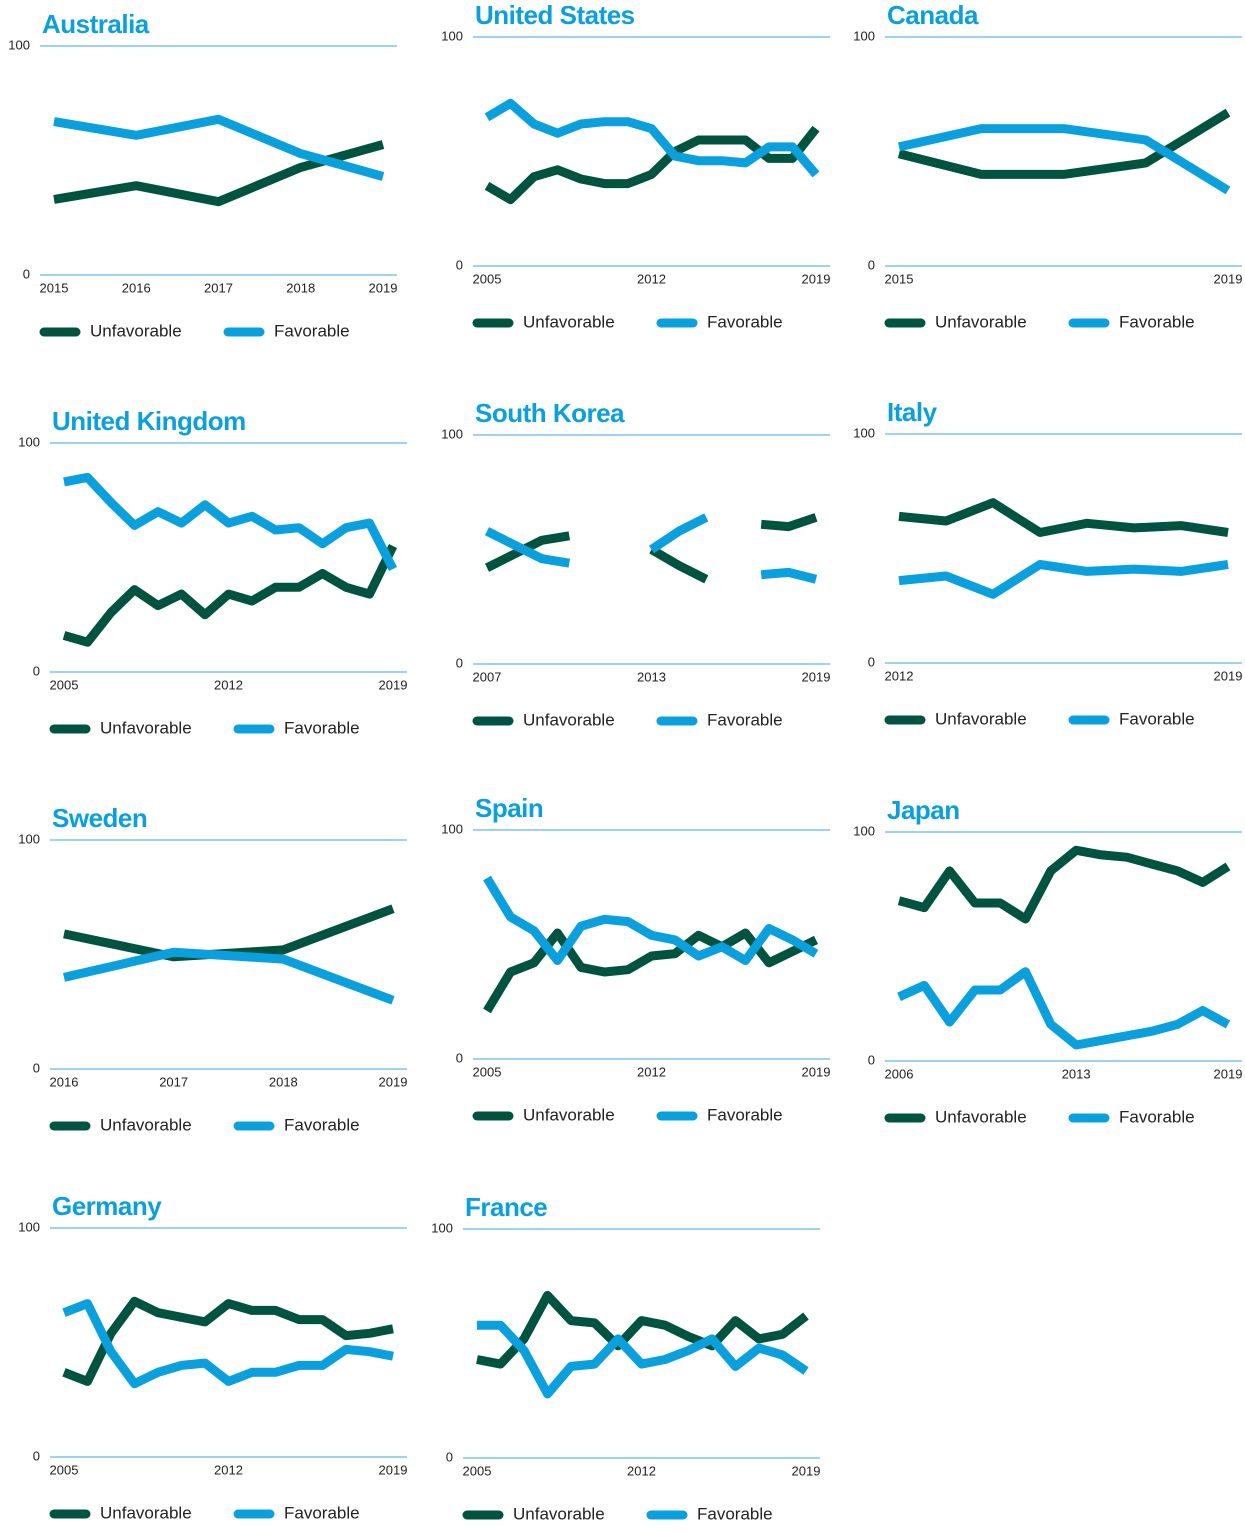 The height and width of the screenshot is (1536, 1245). What do you see at coordinates (550, 413) in the screenshot?
I see `chart-title: South Korea` at bounding box center [550, 413].